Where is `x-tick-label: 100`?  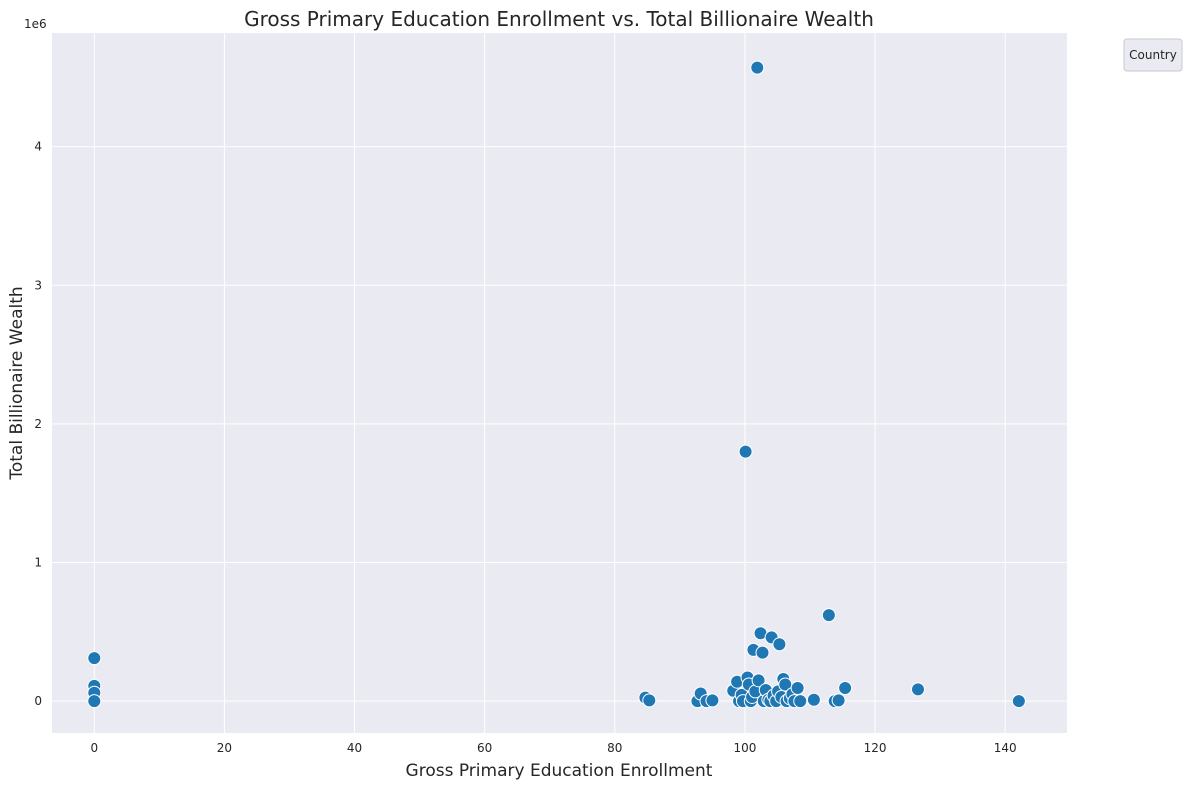
x-tick-label: 100 is located at coordinates (744, 748).